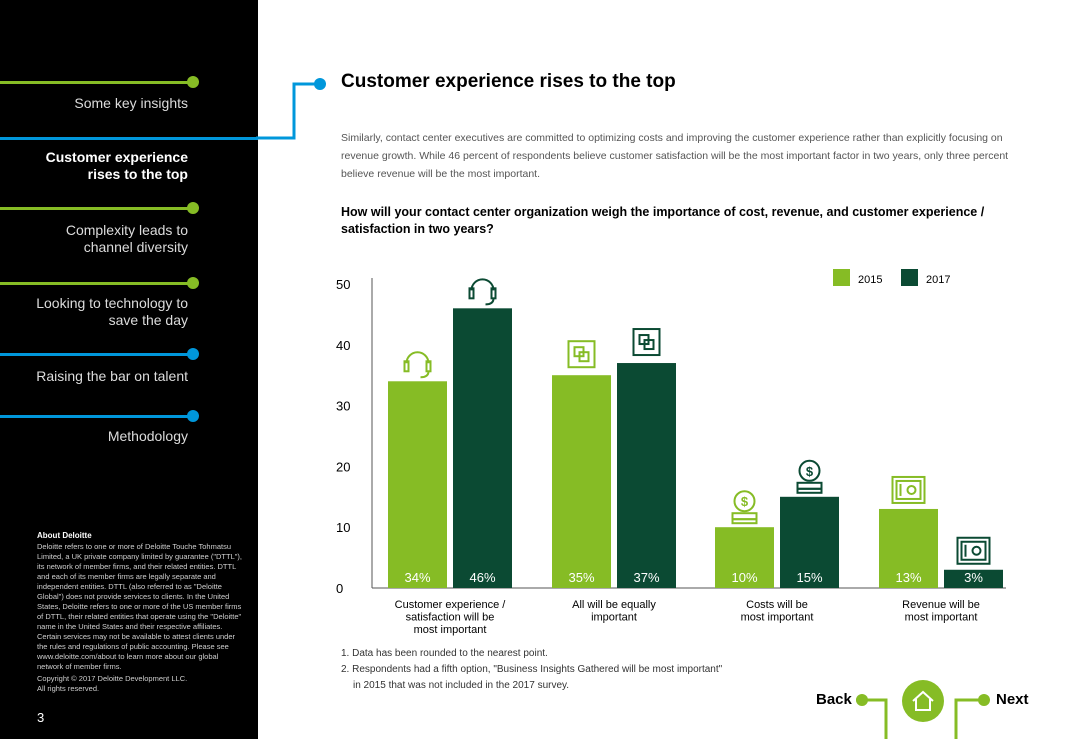 This screenshot has height=739, width=1080. Describe the element at coordinates (909, 277) in the screenshot. I see `legend-swatch-2017` at that location.